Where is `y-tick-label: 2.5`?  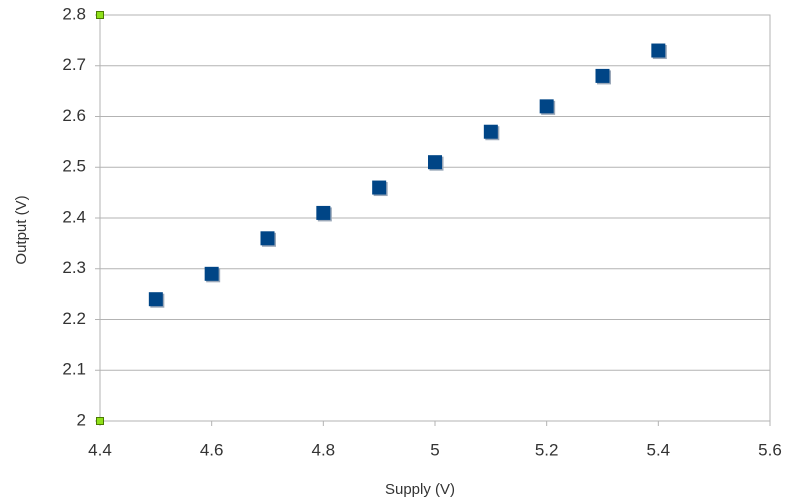 y-tick-label: 2.5 is located at coordinates (74, 166).